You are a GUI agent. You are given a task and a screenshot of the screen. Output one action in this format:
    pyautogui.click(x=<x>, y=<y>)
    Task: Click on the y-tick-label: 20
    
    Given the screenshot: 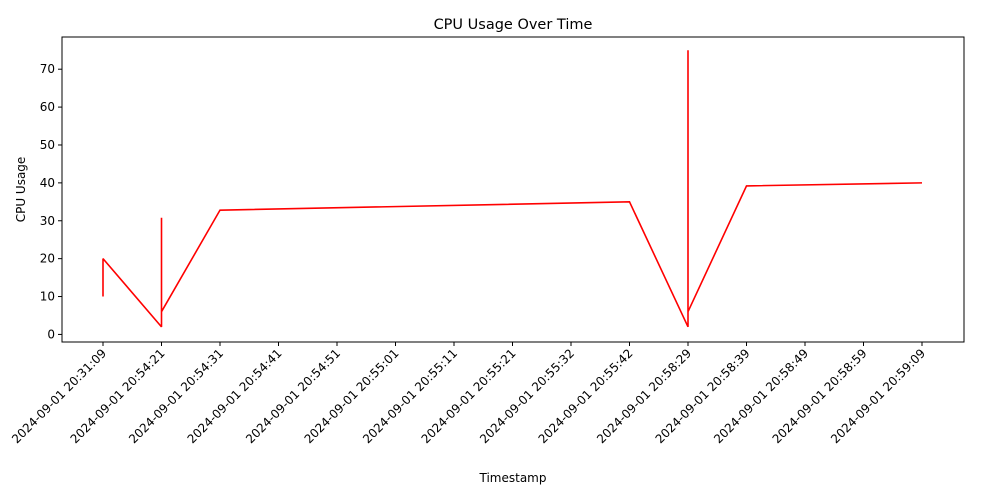 What is the action you would take?
    pyautogui.click(x=47, y=259)
    